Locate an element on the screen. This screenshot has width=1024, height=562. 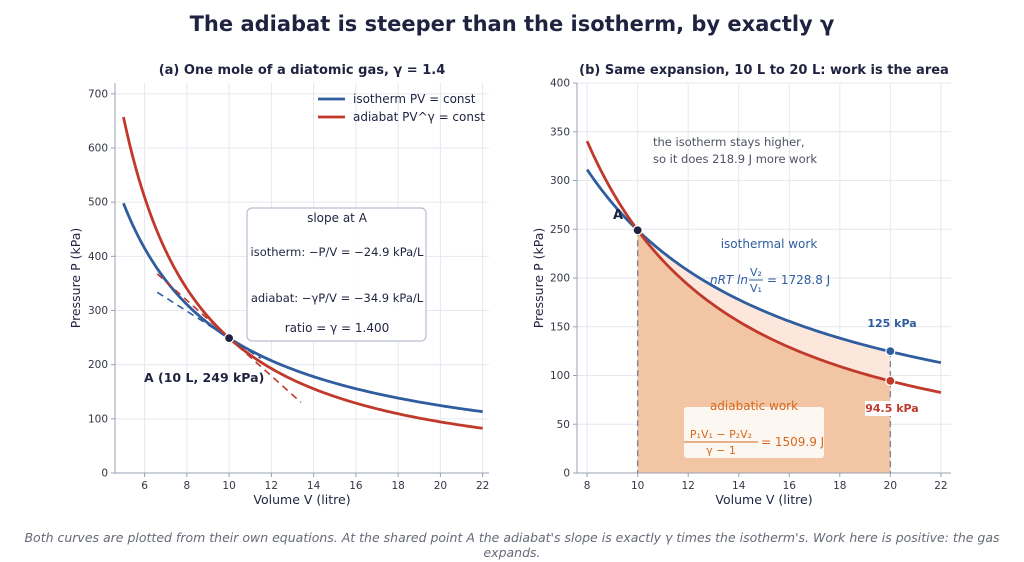
top-note-line-2: so it does 218.9 J more work is located at coordinates (735, 159).